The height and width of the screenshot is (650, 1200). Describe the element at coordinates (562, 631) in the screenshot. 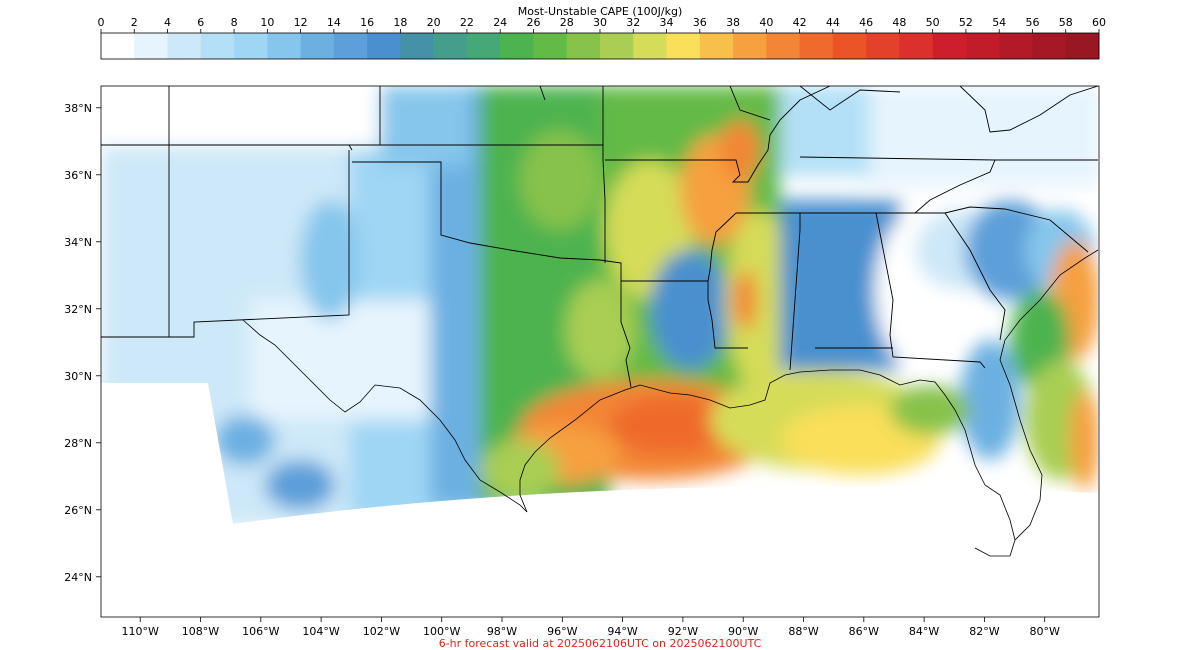

I see `longitude-label: 96°W` at that location.